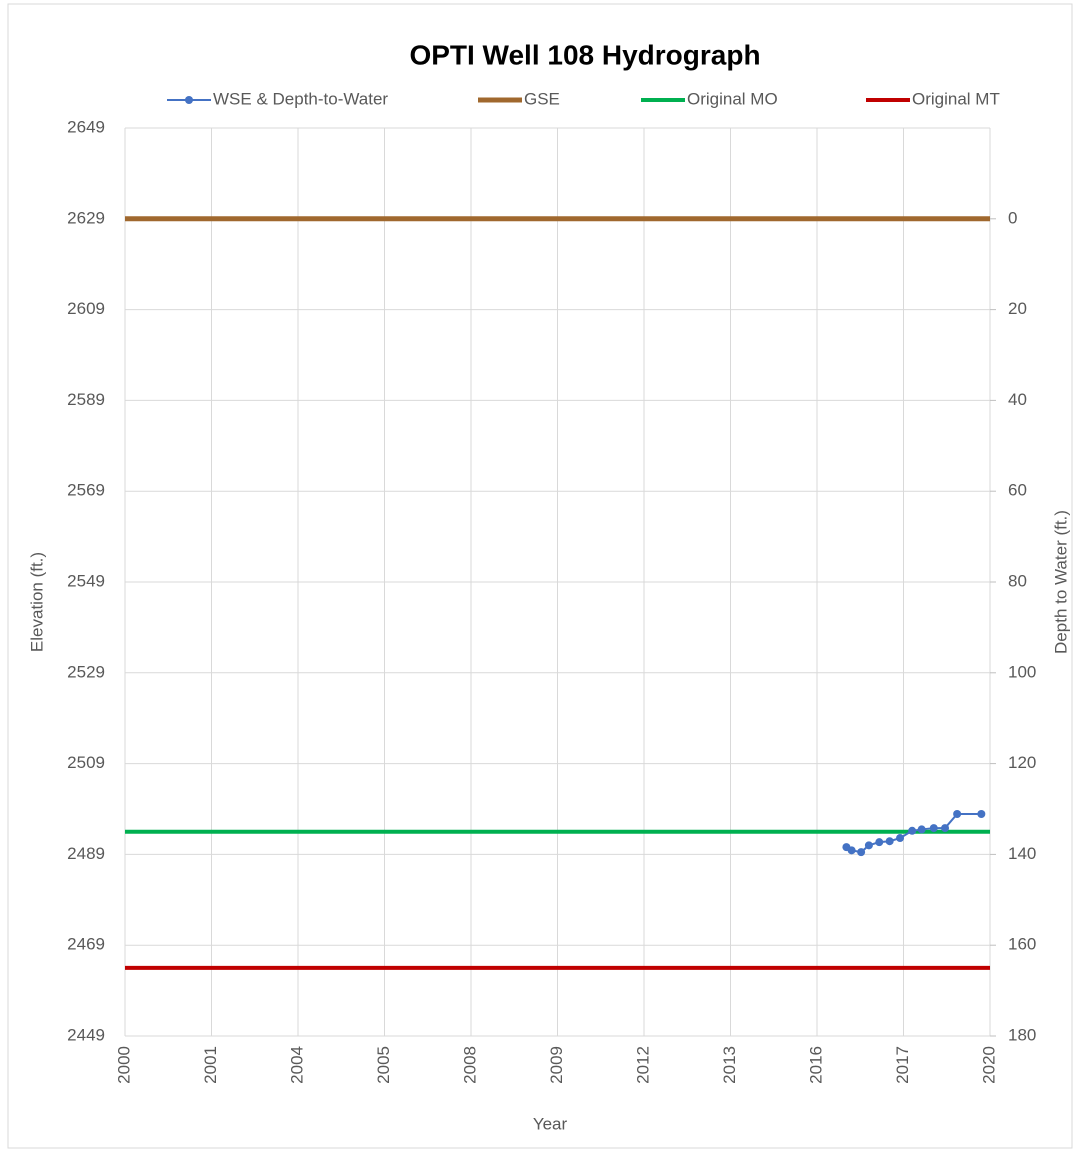 This screenshot has width=1076, height=1153. I want to click on y-tick-label: 2529, so click(86, 671).